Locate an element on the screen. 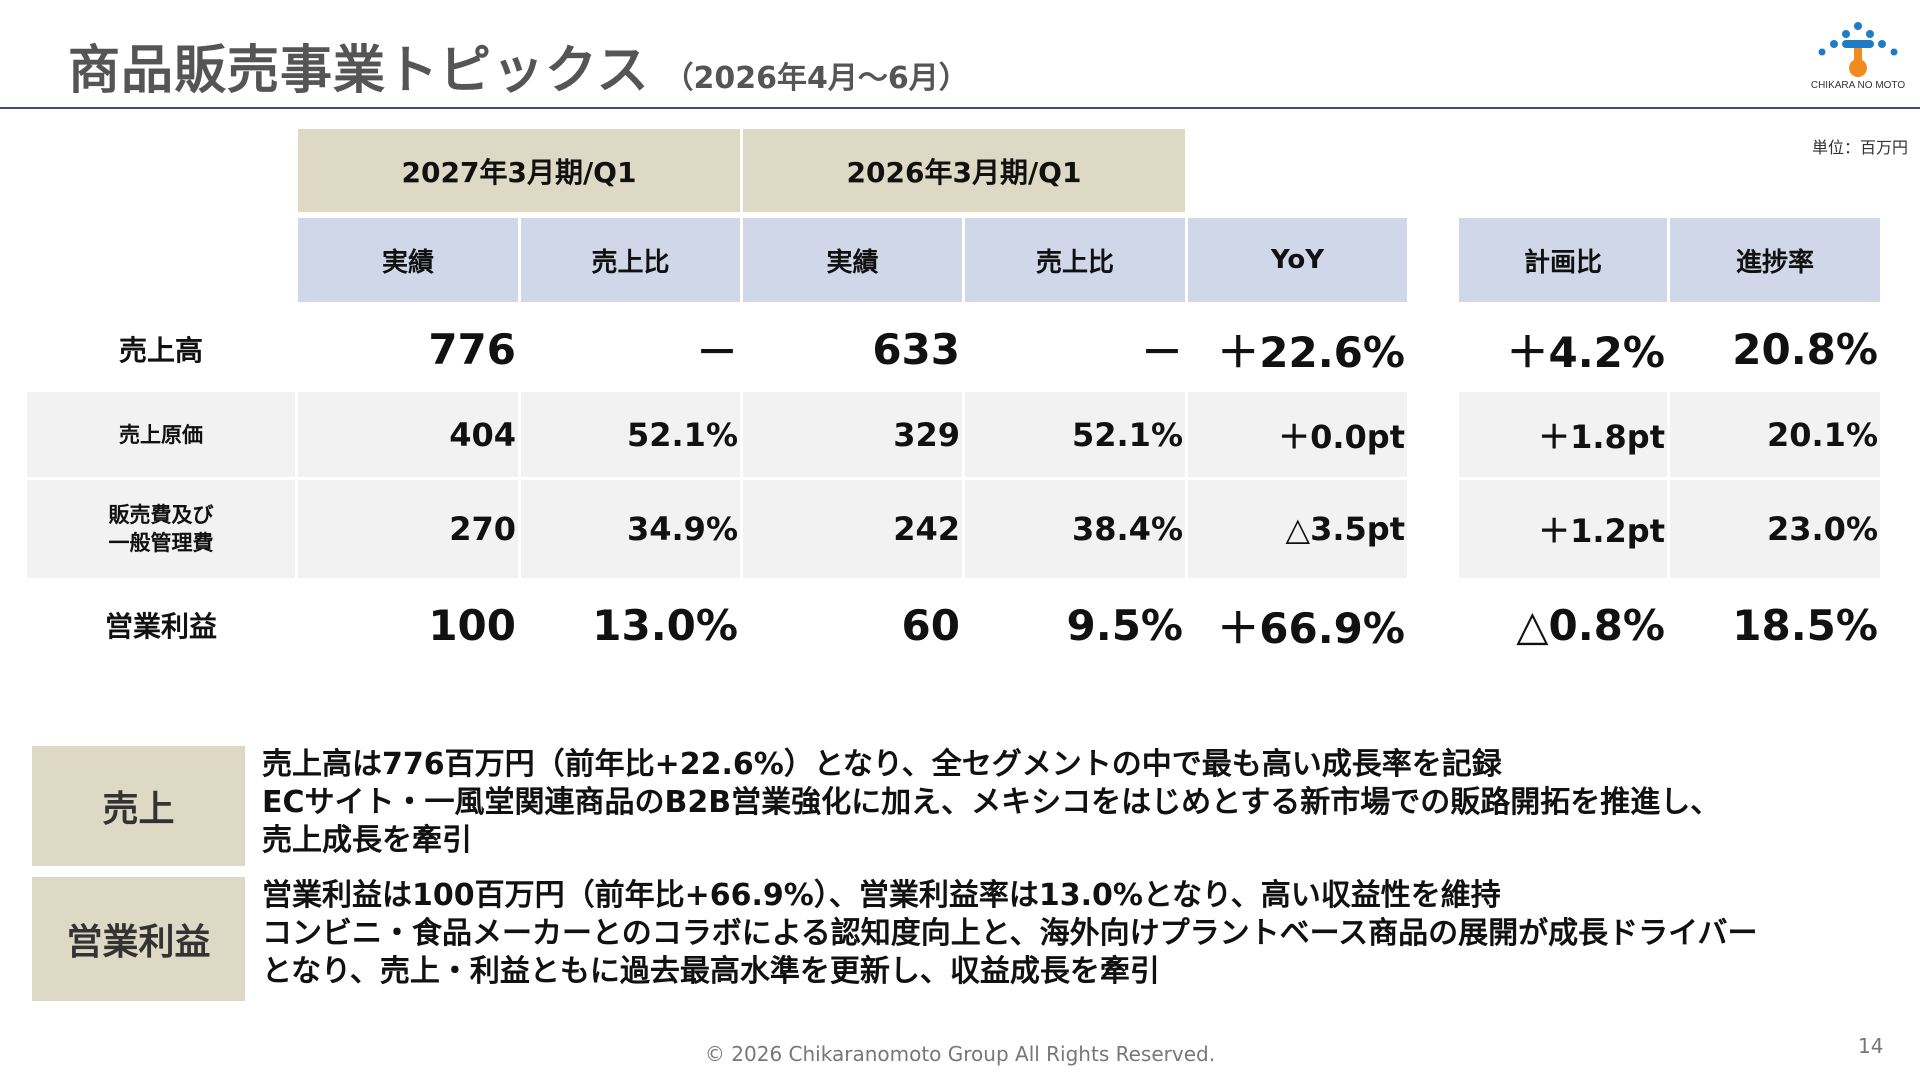 This screenshot has width=1920, height=1080. table-cell: 329 is located at coordinates (926, 434).